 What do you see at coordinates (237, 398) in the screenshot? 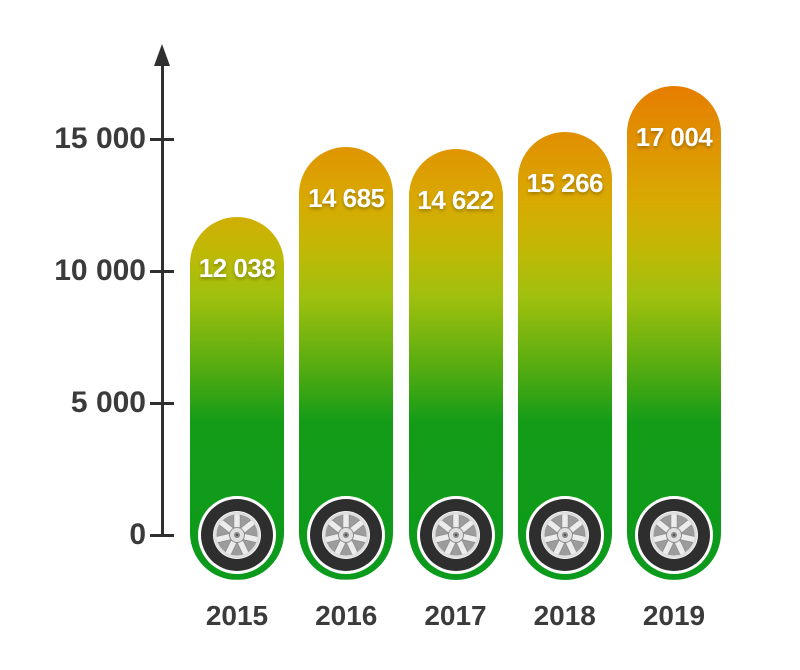
I see `bar-2015: 12 038` at bounding box center [237, 398].